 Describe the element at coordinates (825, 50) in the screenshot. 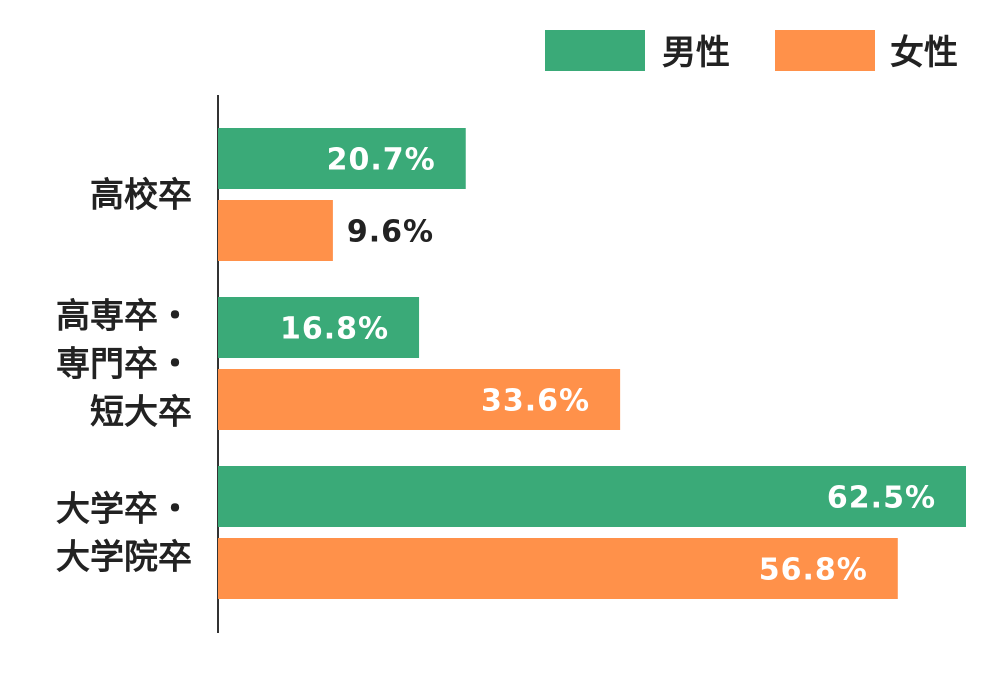

I see `legend-swatch-female` at that location.